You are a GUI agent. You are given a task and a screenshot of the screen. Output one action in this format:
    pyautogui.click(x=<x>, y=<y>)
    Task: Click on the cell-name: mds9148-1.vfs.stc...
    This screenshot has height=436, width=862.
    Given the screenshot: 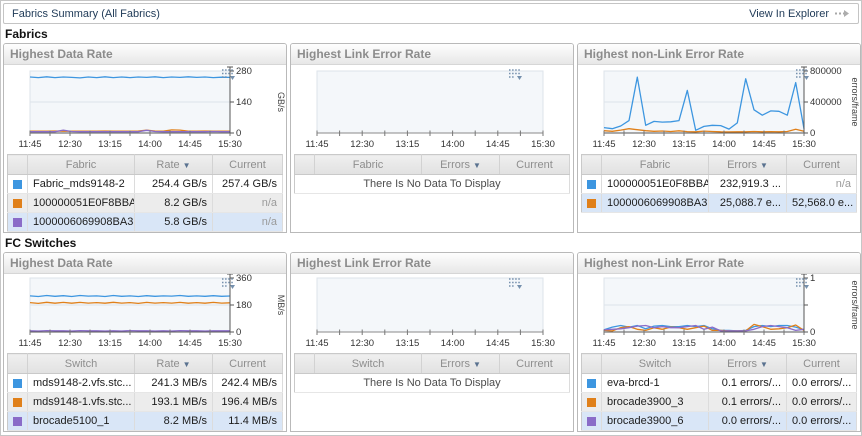 What is the action you would take?
    pyautogui.click(x=81, y=402)
    